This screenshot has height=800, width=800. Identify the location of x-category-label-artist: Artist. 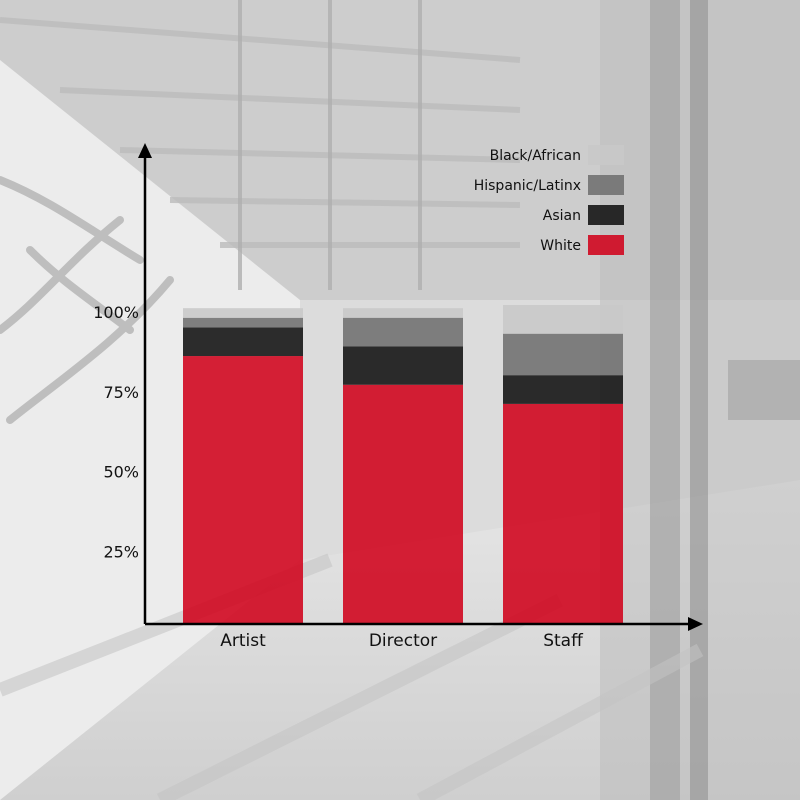
(243, 641).